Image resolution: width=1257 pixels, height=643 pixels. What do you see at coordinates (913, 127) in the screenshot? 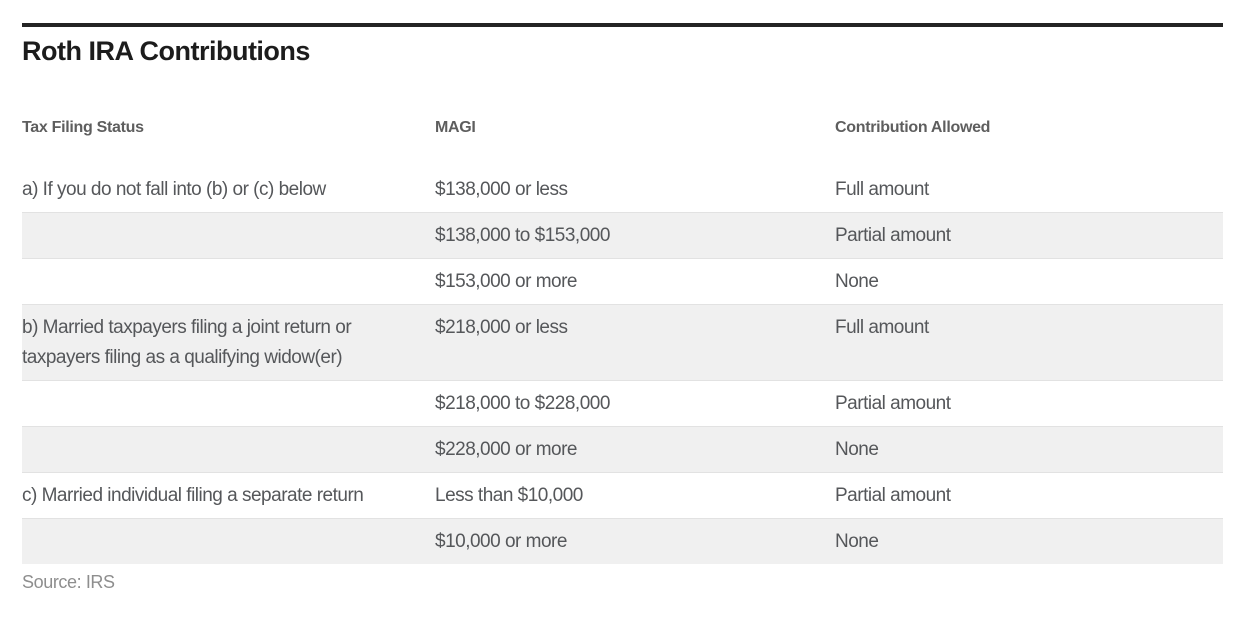
I see `column-header-contribution-allowed: Contribution Allowed` at bounding box center [913, 127].